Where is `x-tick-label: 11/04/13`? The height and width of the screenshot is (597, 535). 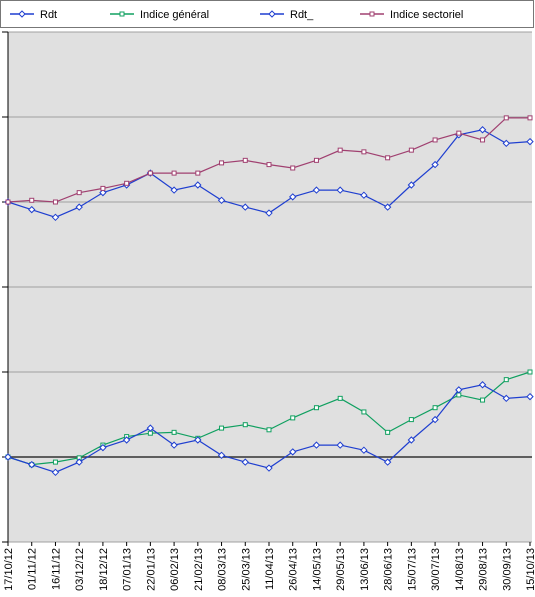 x-tick-label: 11/04/13 is located at coordinates (270, 569).